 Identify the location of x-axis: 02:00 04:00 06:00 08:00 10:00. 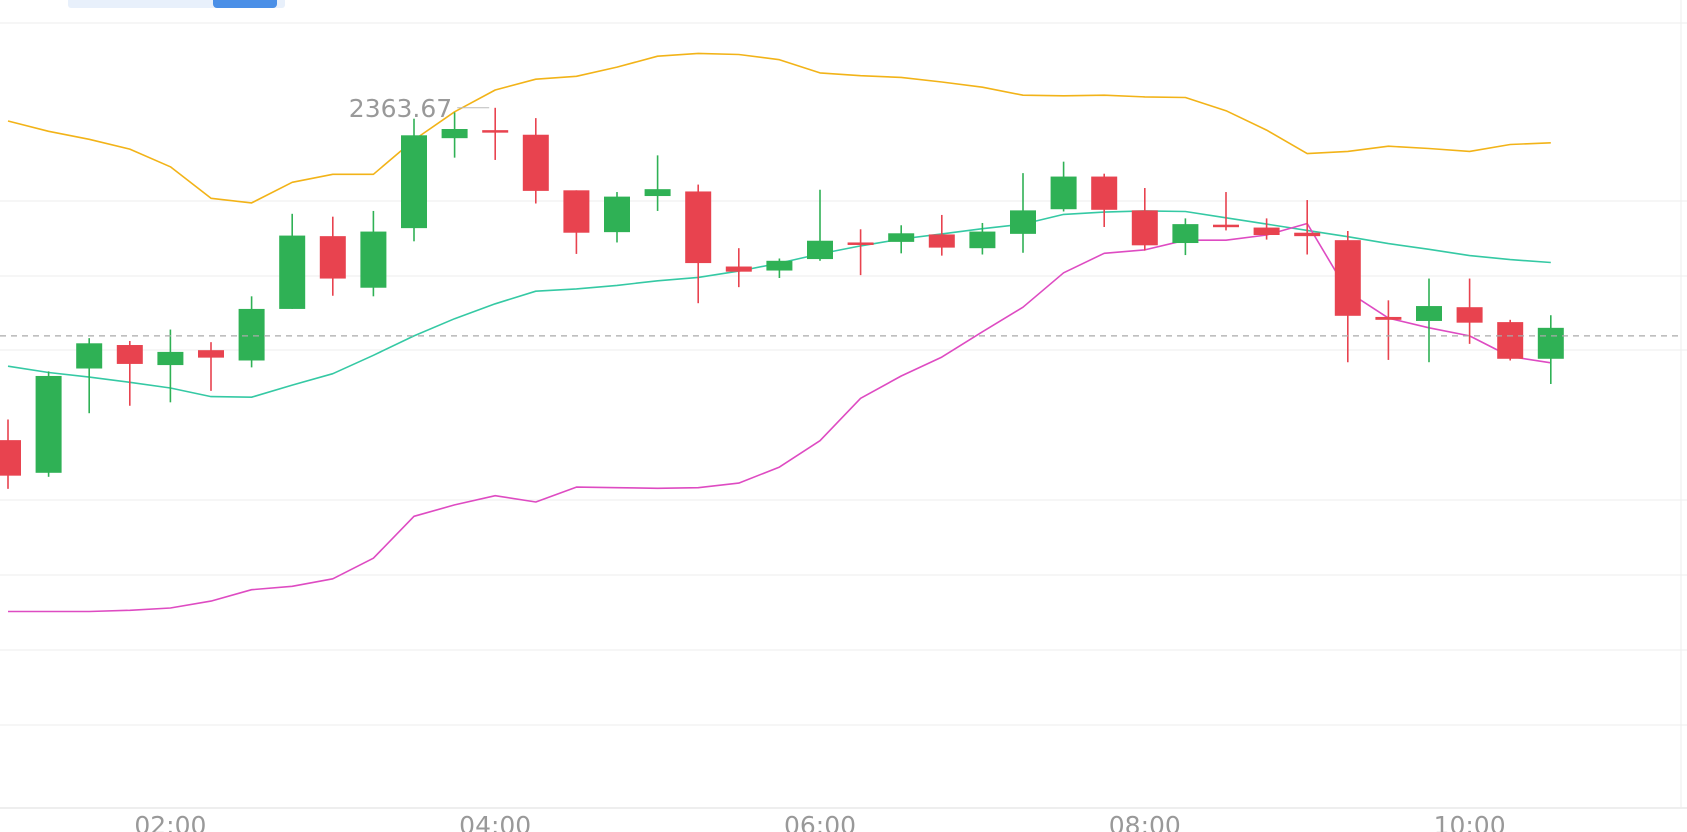
(819, 821).